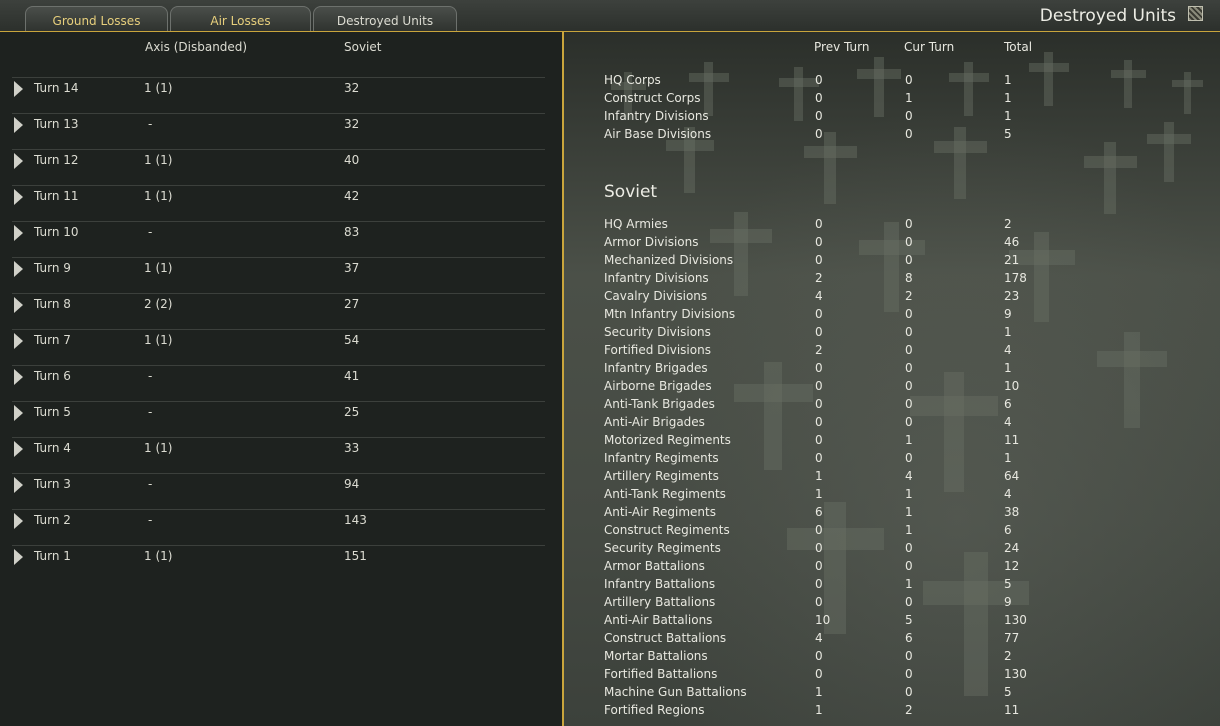  I want to click on turn-row: Turn 10 - 83, so click(278, 239).